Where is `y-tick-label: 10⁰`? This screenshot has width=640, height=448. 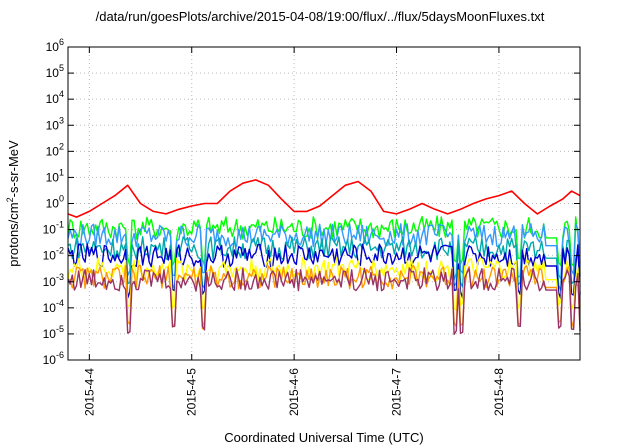 y-tick-label: 10⁰ is located at coordinates (55, 202).